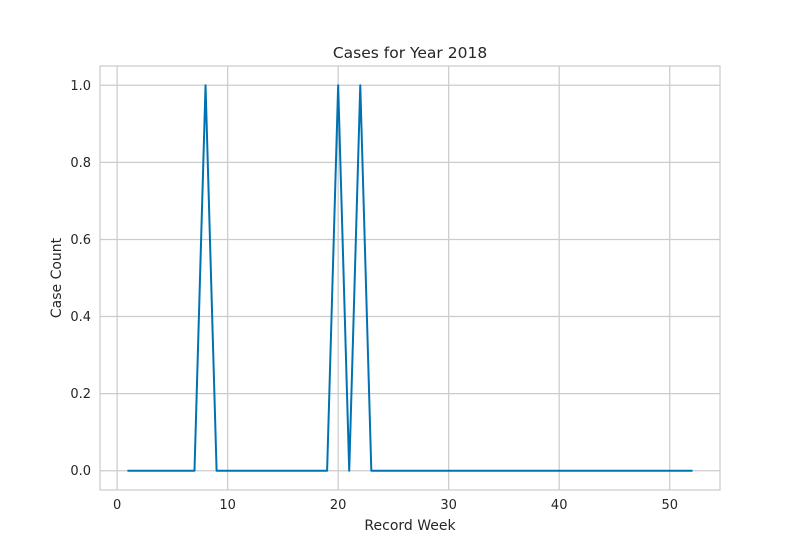 The height and width of the screenshot is (550, 800). Describe the element at coordinates (559, 505) in the screenshot. I see `x-tick-label: 40` at that location.